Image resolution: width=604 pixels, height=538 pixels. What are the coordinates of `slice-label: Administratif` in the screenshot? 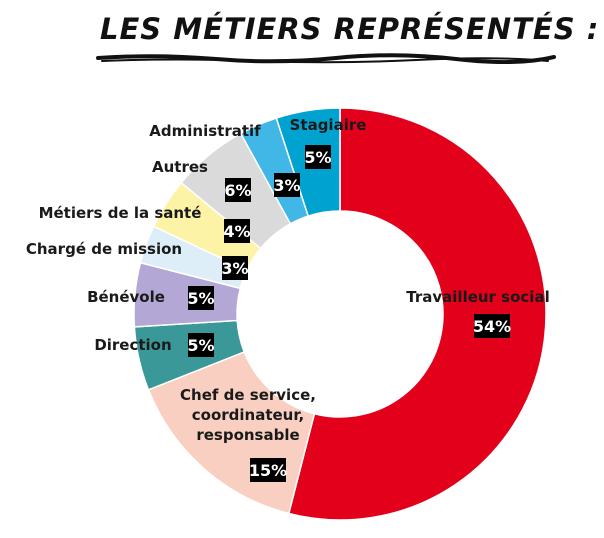 It's located at (205, 131).